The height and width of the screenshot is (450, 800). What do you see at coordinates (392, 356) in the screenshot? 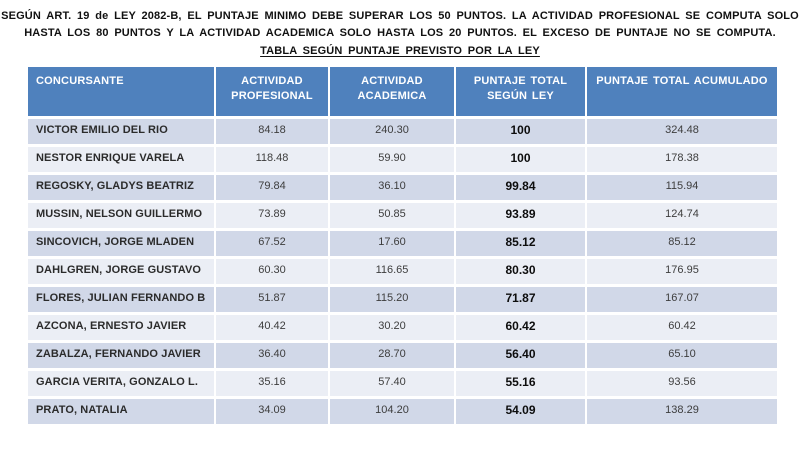
I see `cell-actividad-academica: 28.70` at bounding box center [392, 356].